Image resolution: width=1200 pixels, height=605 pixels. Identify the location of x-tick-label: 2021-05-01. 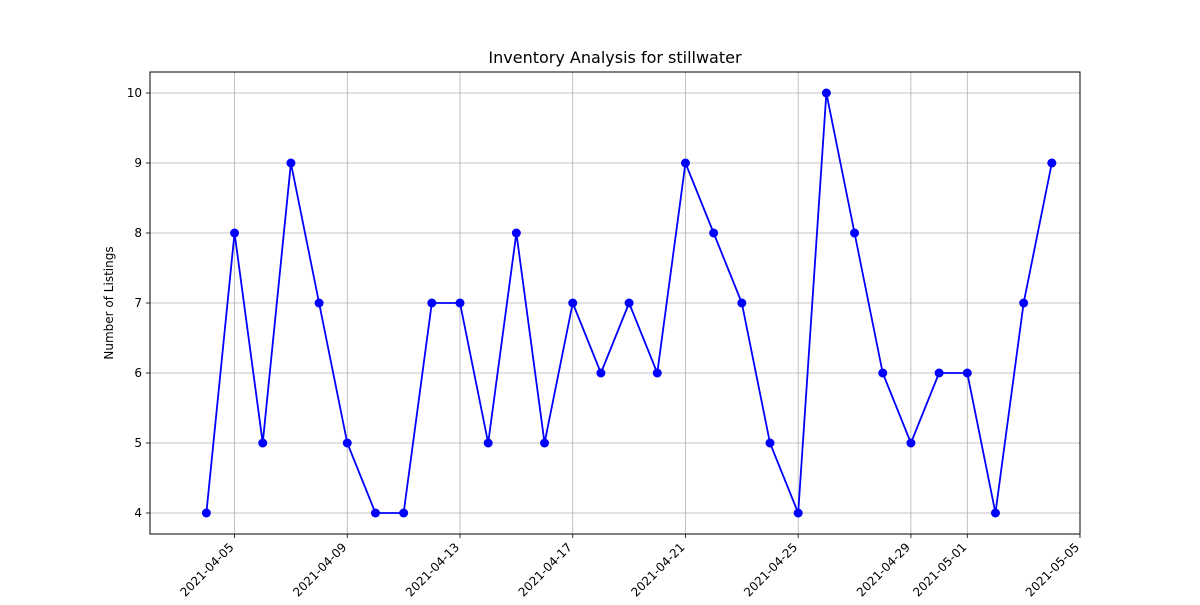
(939, 569).